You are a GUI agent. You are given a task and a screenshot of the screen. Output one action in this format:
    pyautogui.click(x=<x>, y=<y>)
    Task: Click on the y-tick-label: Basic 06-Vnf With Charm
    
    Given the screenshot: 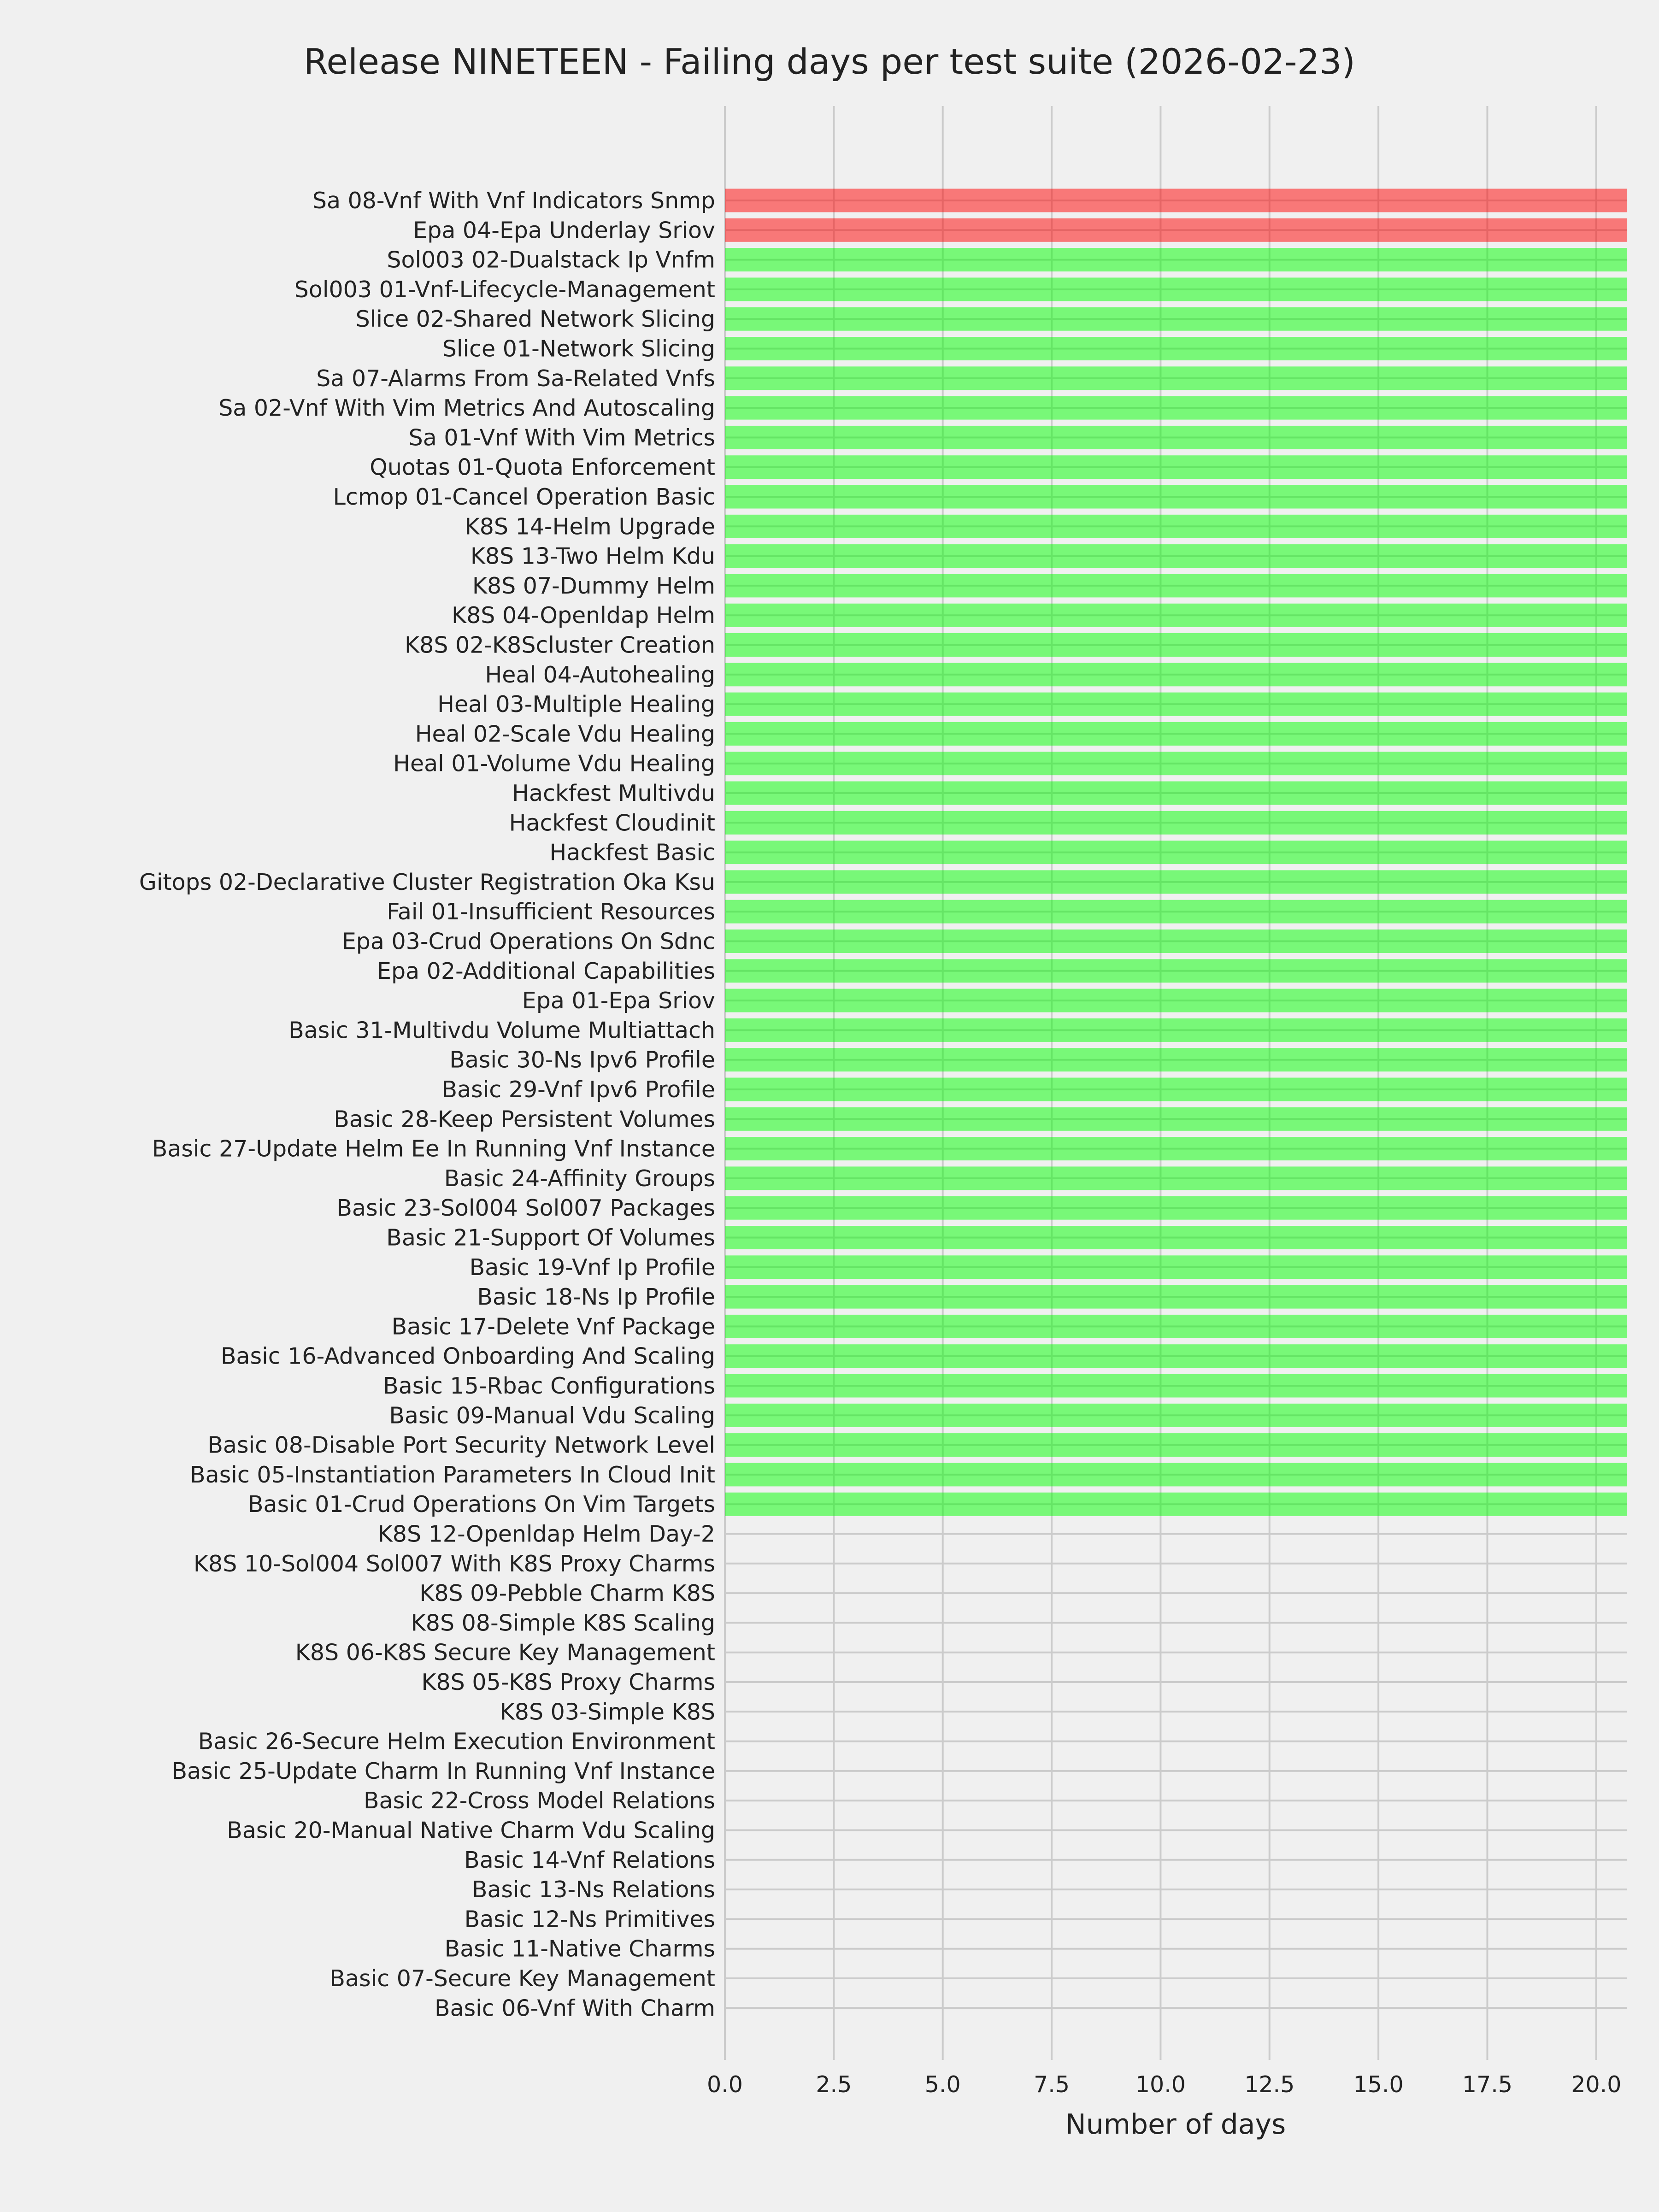 What is the action you would take?
    pyautogui.click(x=575, y=2008)
    